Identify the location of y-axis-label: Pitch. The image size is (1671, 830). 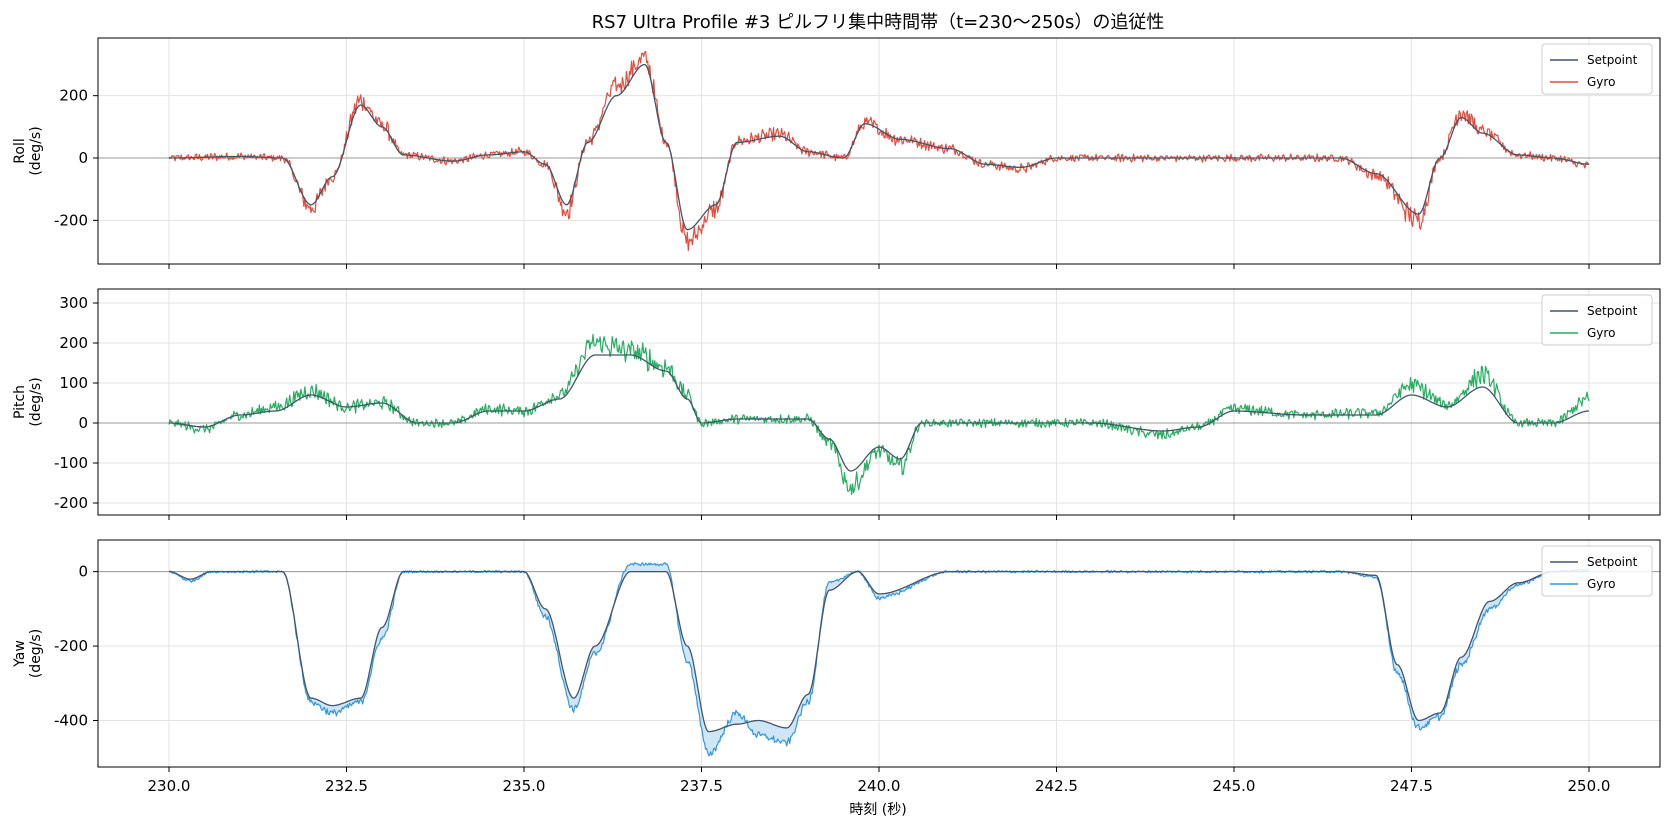
(20, 402).